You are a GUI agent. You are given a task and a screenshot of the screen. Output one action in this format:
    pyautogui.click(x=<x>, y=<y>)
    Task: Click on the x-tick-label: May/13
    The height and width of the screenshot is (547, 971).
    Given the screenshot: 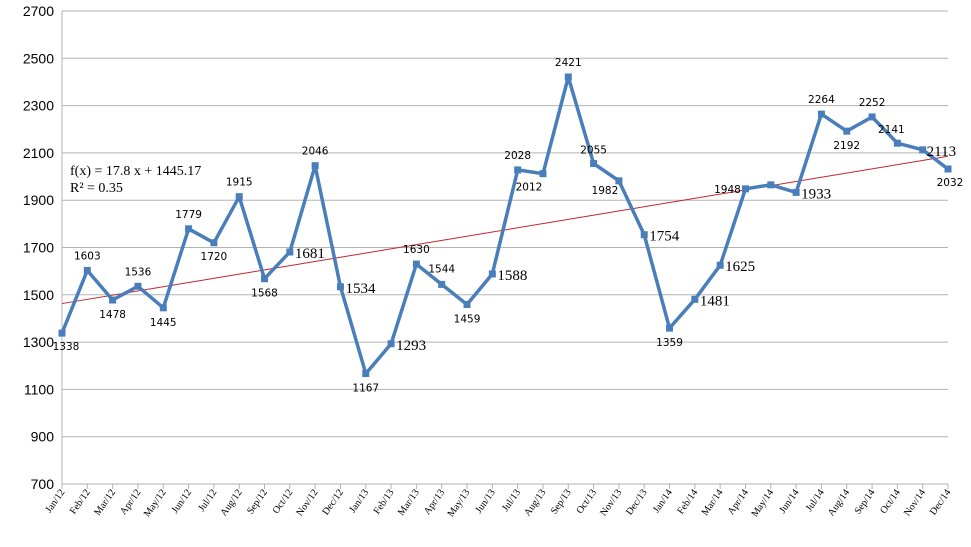 What is the action you would take?
    pyautogui.click(x=459, y=503)
    